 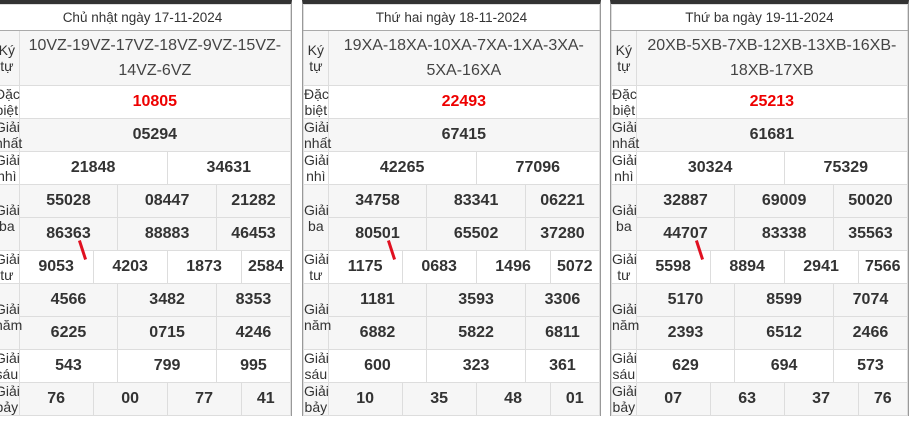 What do you see at coordinates (476, 201) in the screenshot?
I see `prize-number: 83341` at bounding box center [476, 201].